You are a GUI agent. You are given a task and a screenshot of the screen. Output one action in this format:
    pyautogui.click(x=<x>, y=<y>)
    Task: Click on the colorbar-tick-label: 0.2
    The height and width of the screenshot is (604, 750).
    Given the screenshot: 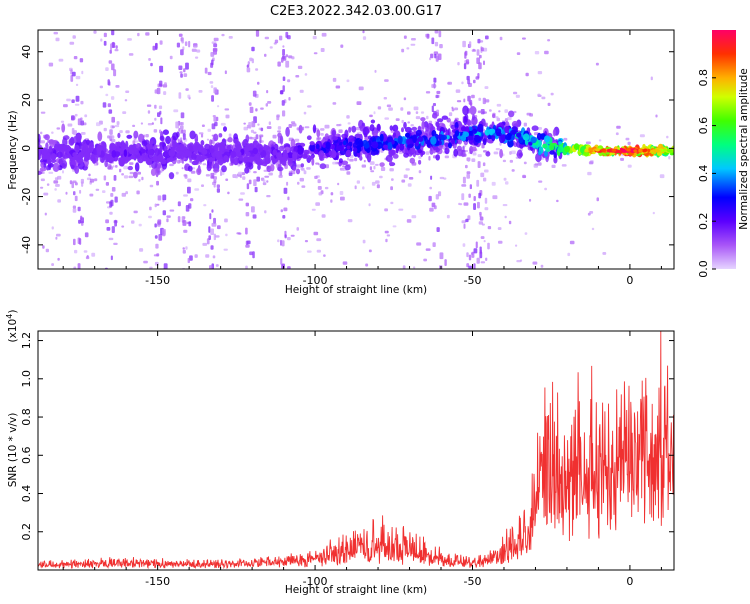 What is the action you would take?
    pyautogui.click(x=703, y=221)
    